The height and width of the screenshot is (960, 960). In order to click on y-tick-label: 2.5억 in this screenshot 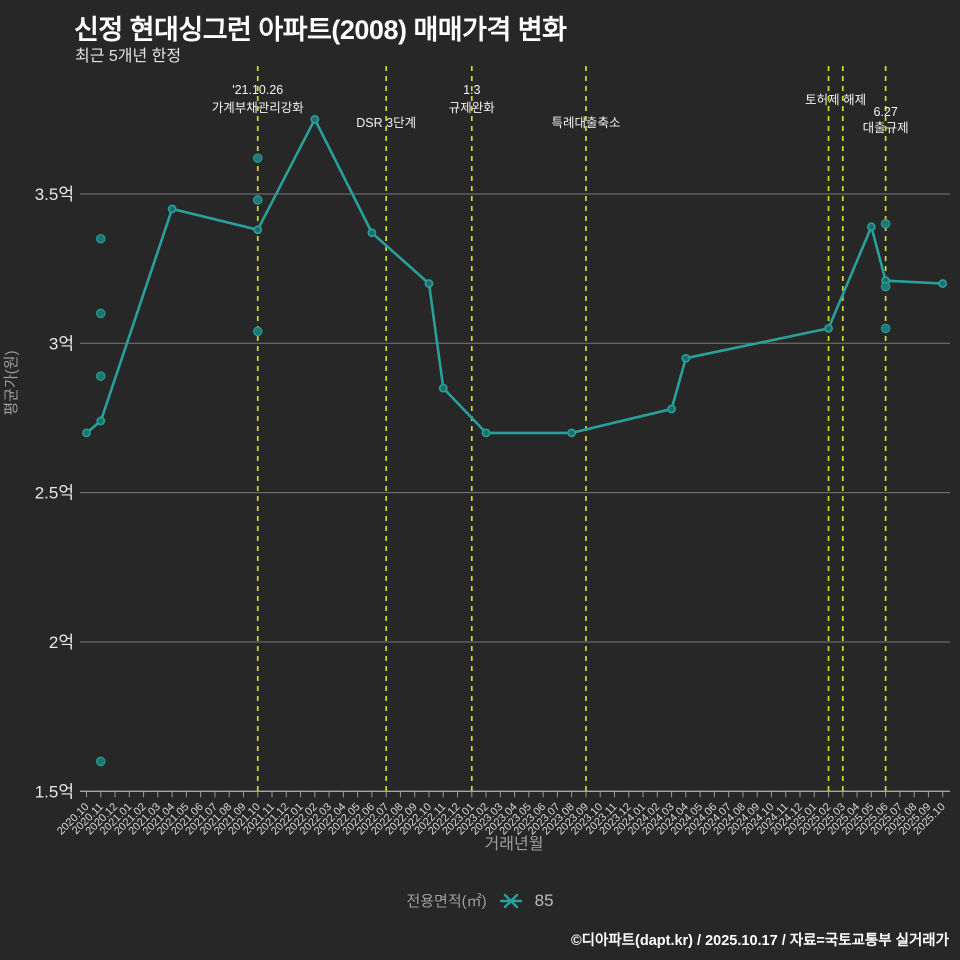, I will do `click(54, 493)`.